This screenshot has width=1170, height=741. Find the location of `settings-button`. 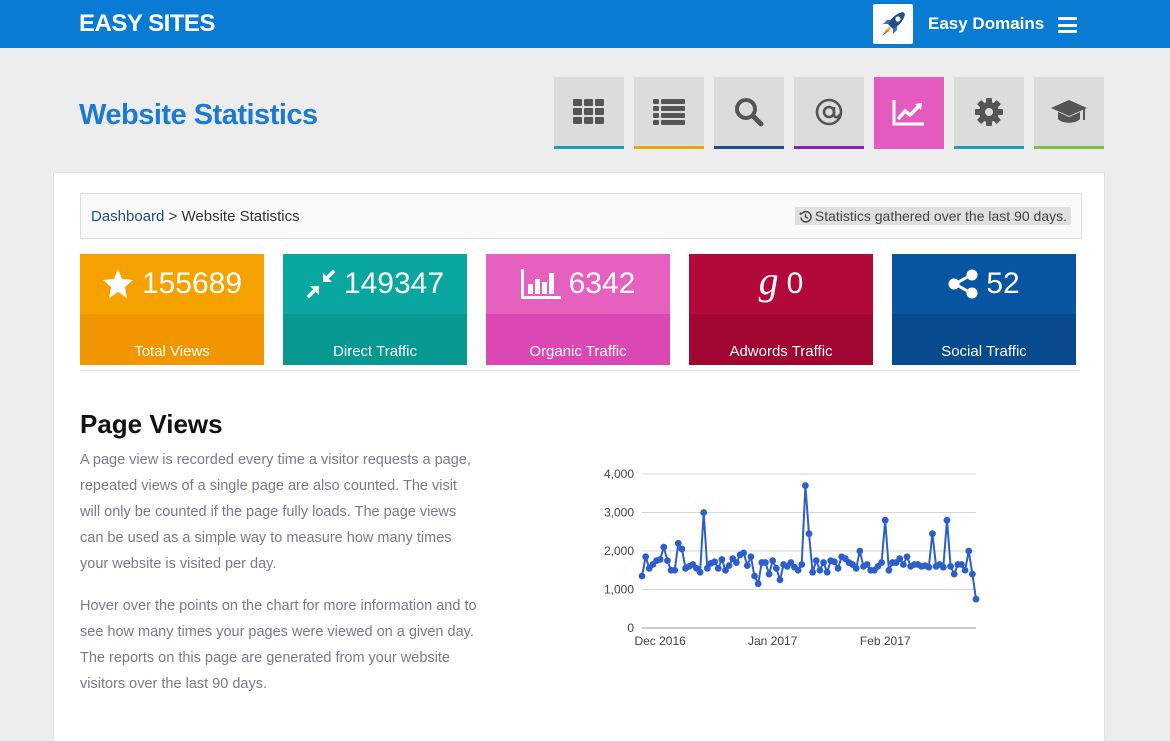

settings-button is located at coordinates (989, 113).